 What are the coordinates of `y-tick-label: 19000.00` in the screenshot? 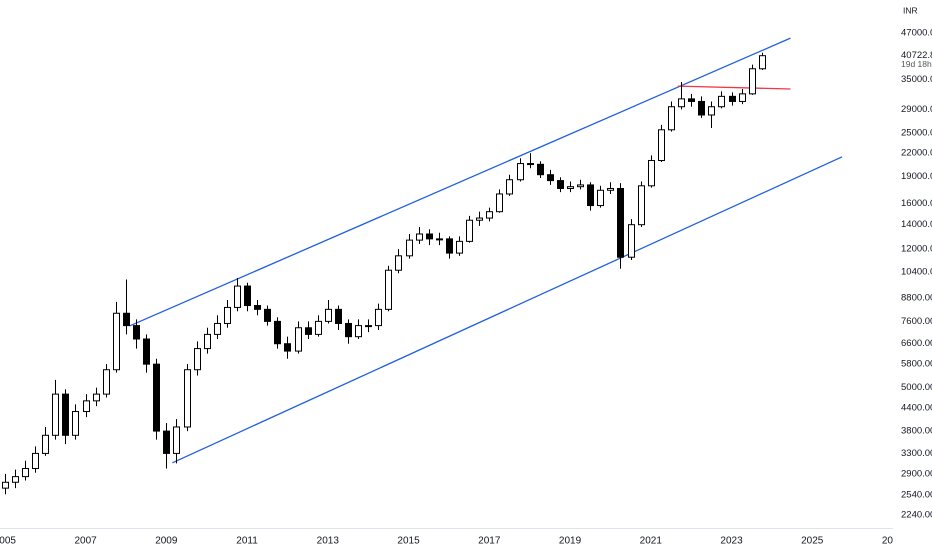 It's located at (916, 176).